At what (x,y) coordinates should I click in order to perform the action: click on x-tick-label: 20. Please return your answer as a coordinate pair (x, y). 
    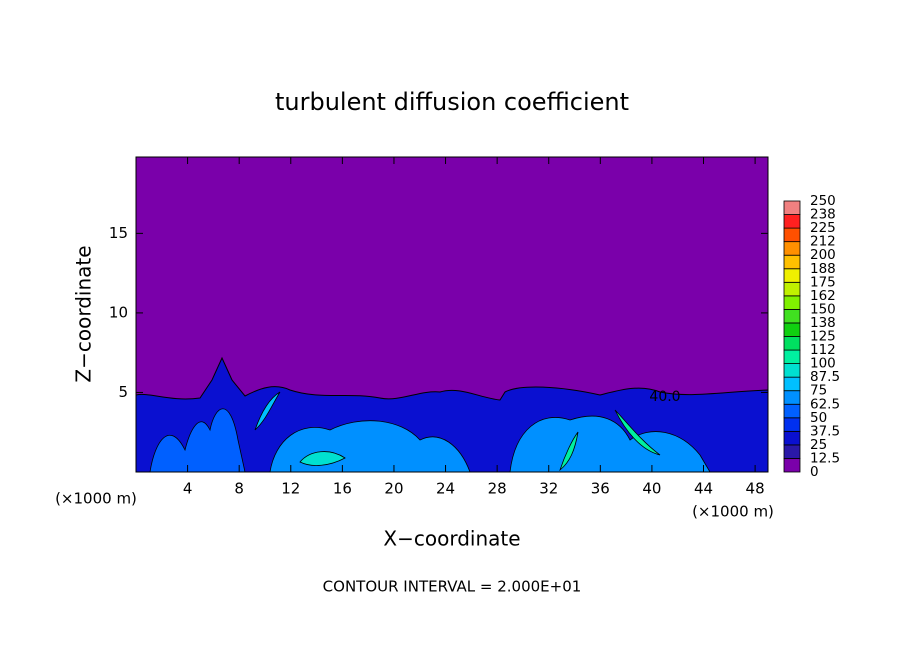
    Looking at the image, I should click on (393, 489).